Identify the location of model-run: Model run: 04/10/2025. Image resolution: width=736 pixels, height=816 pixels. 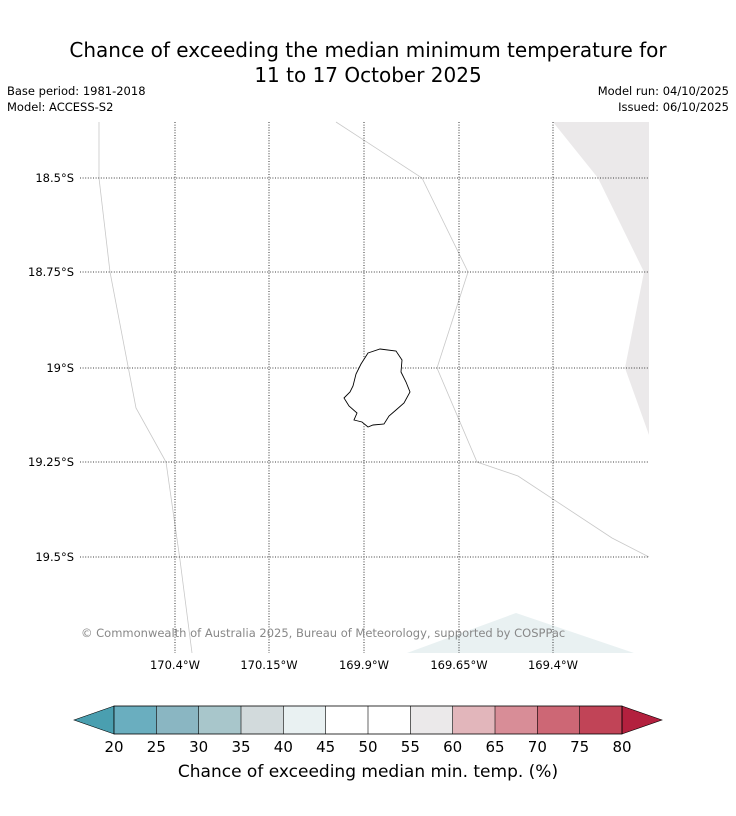
(663, 91).